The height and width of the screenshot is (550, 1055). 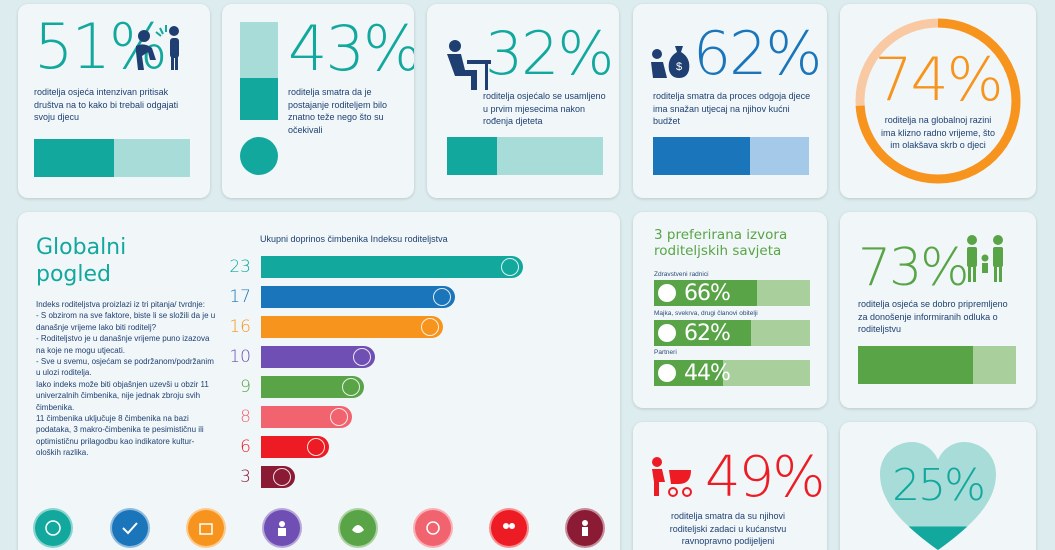 What do you see at coordinates (985, 258) in the screenshot?
I see `family-icon` at bounding box center [985, 258].